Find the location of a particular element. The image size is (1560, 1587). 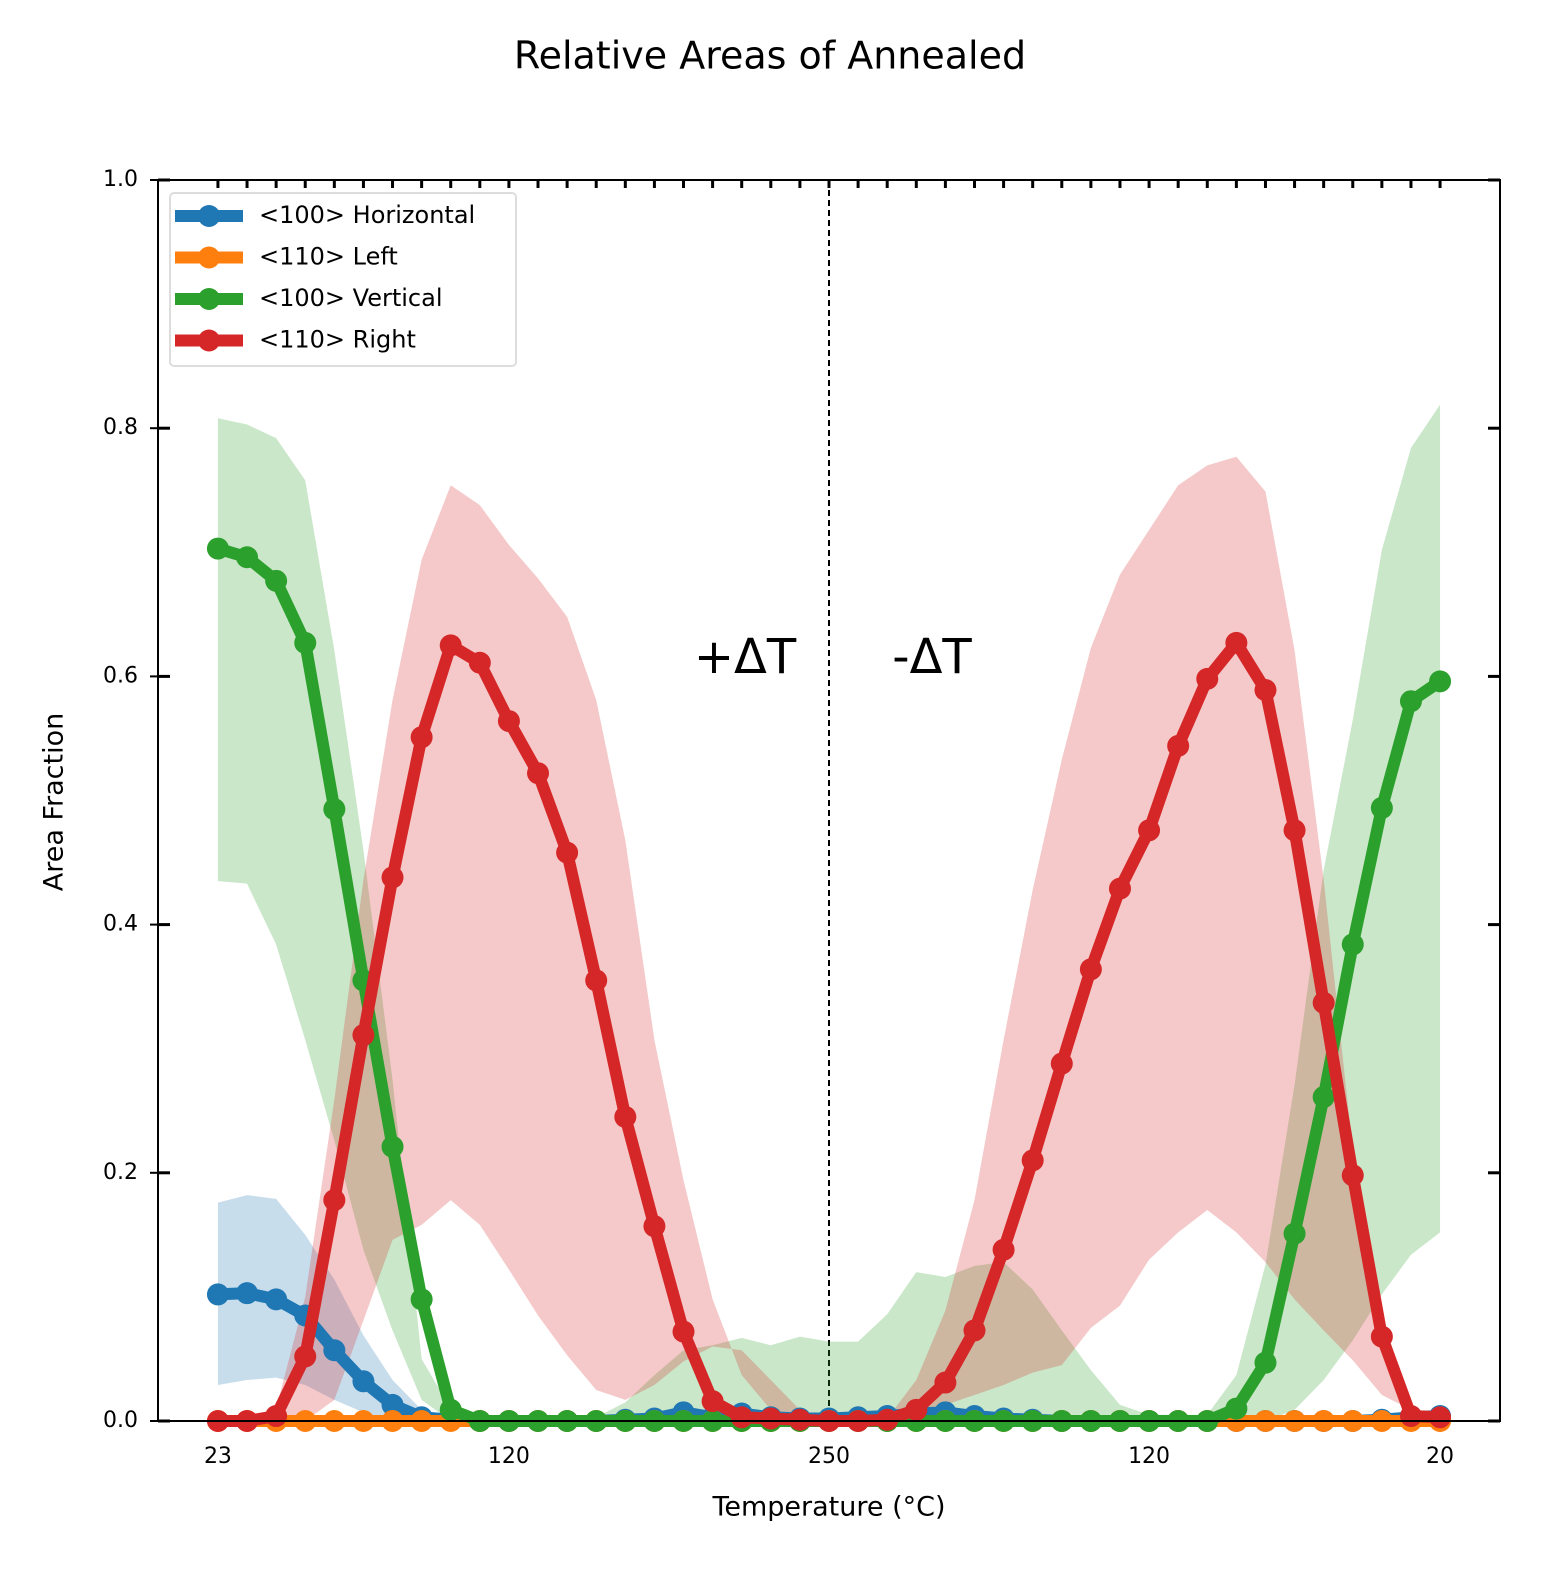

y-axis-label: Area Fraction is located at coordinates (54, 802).